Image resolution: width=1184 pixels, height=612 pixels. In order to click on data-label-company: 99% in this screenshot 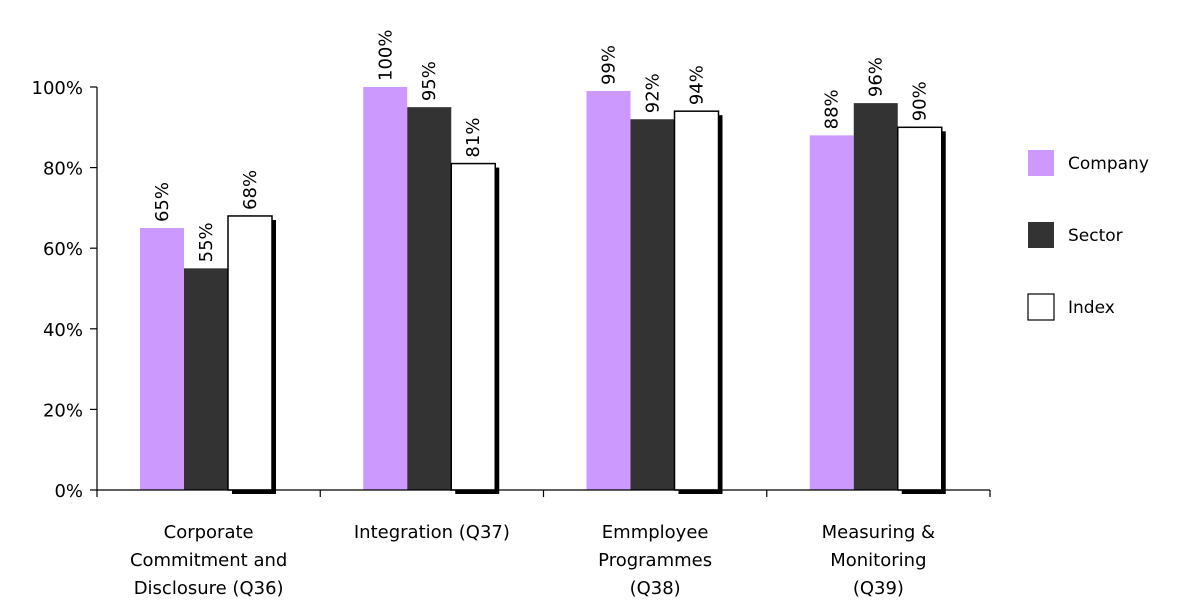, I will do `click(609, 65)`.